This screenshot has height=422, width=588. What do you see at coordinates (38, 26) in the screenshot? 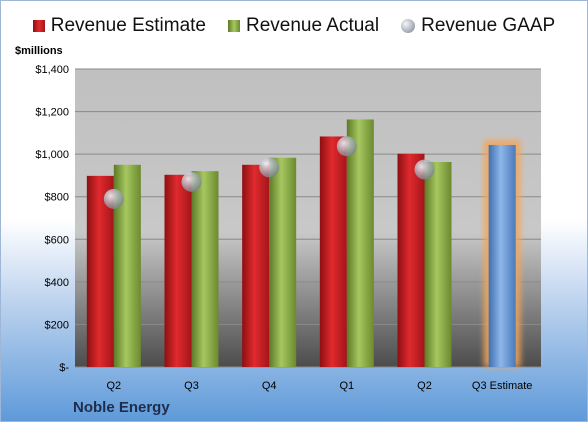
I see `legend-swatch-red` at bounding box center [38, 26].